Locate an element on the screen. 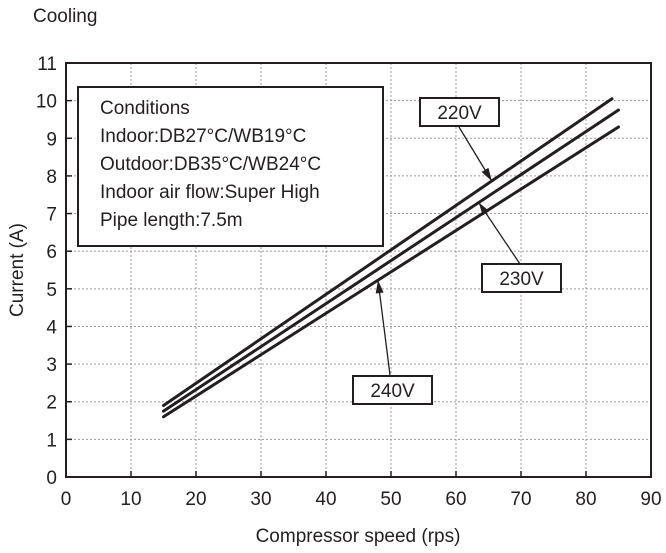  y-axis-ticks: 0 1 2 3 4 5 6 7 8 9 10 11 is located at coordinates (54, 271).